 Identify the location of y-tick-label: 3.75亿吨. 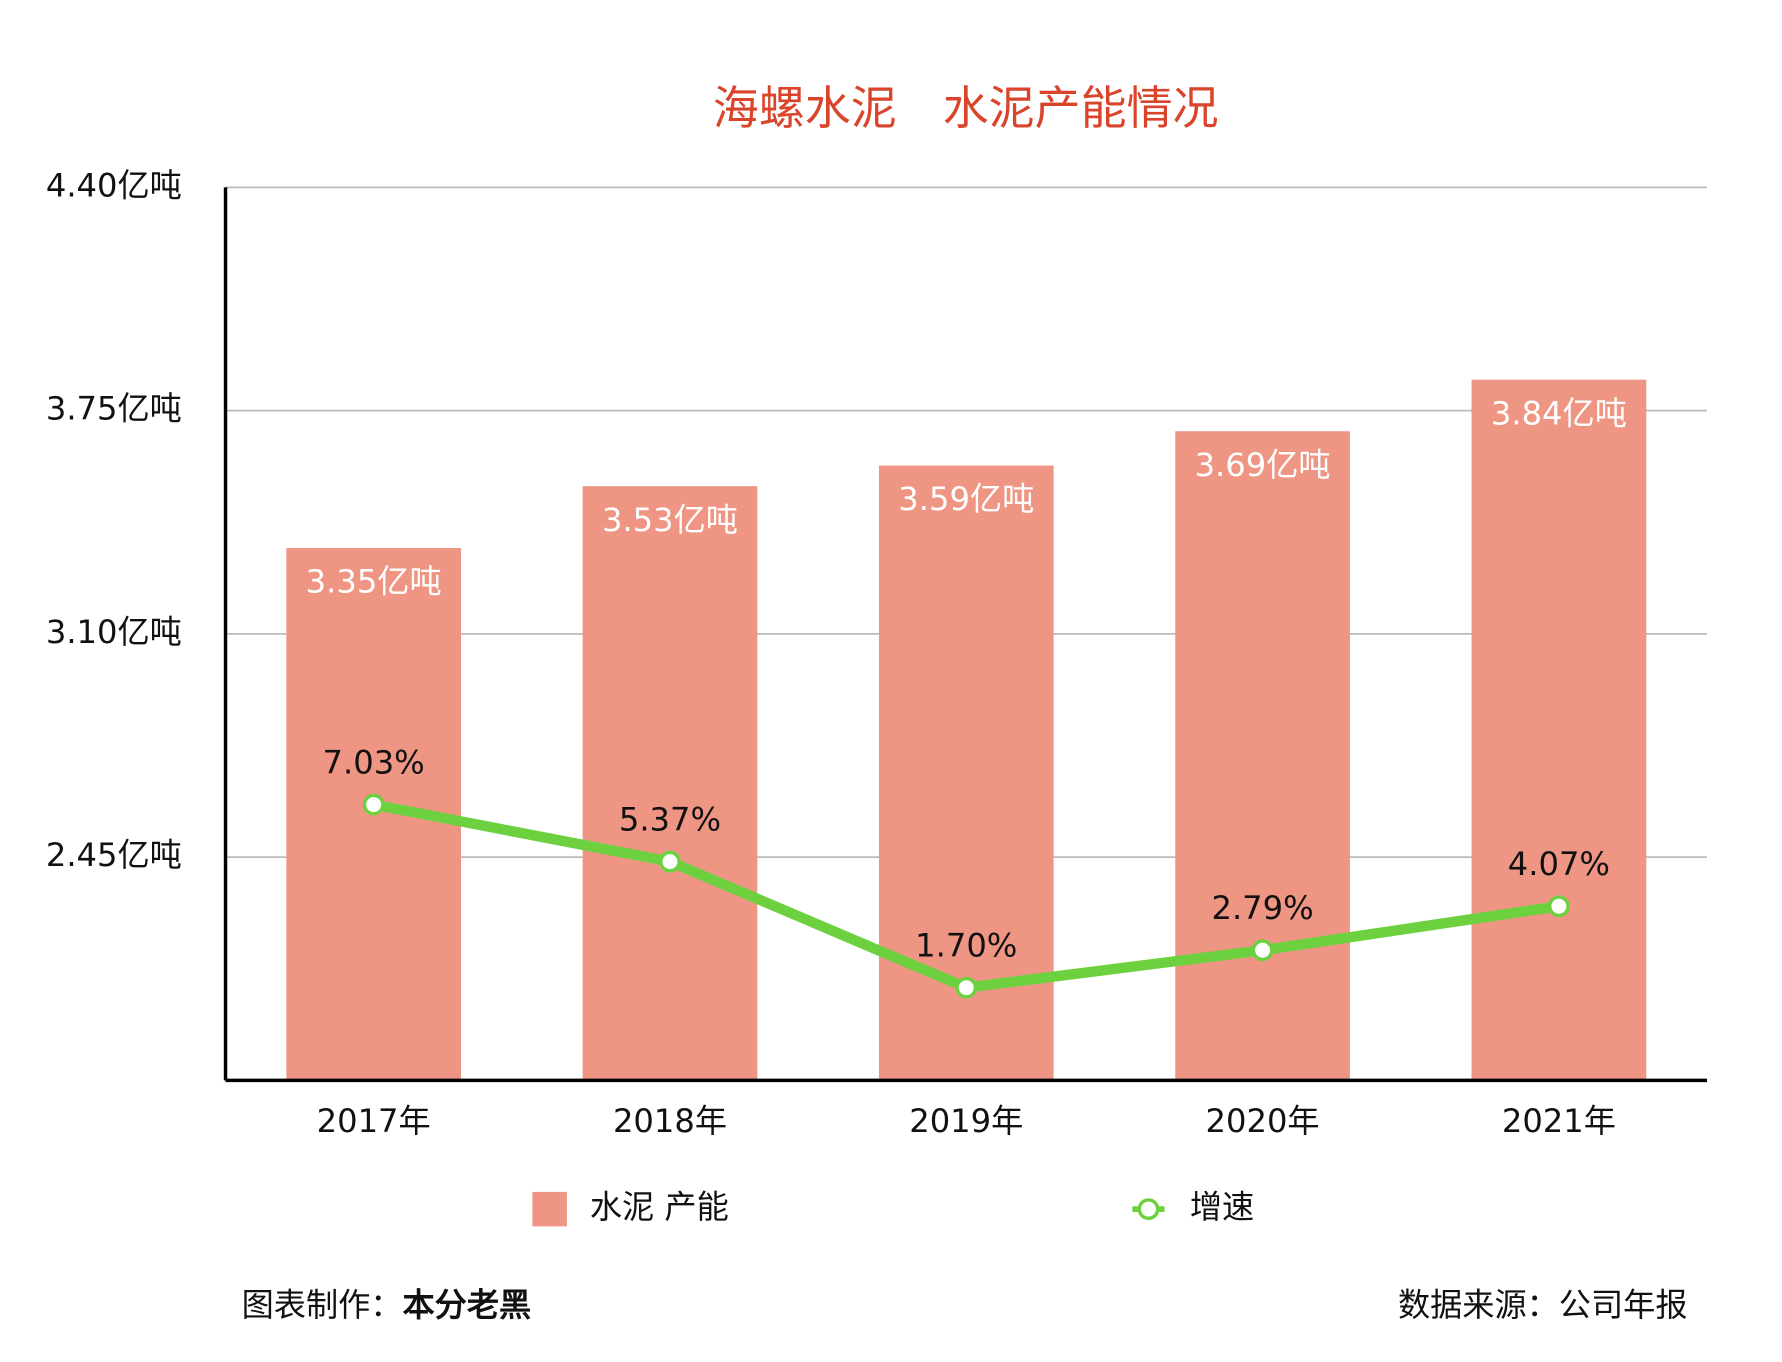
(114, 409).